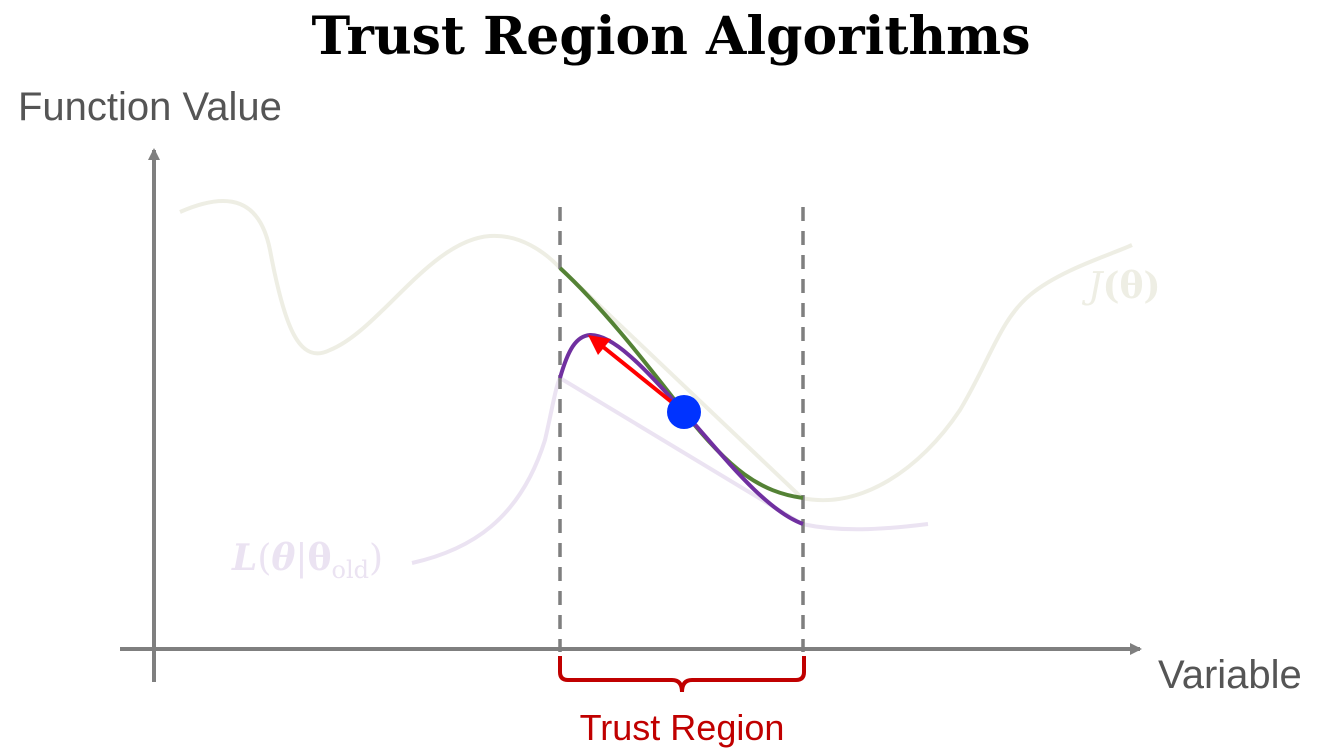  What do you see at coordinates (1230, 675) in the screenshot?
I see `x-axis-label: Variable` at bounding box center [1230, 675].